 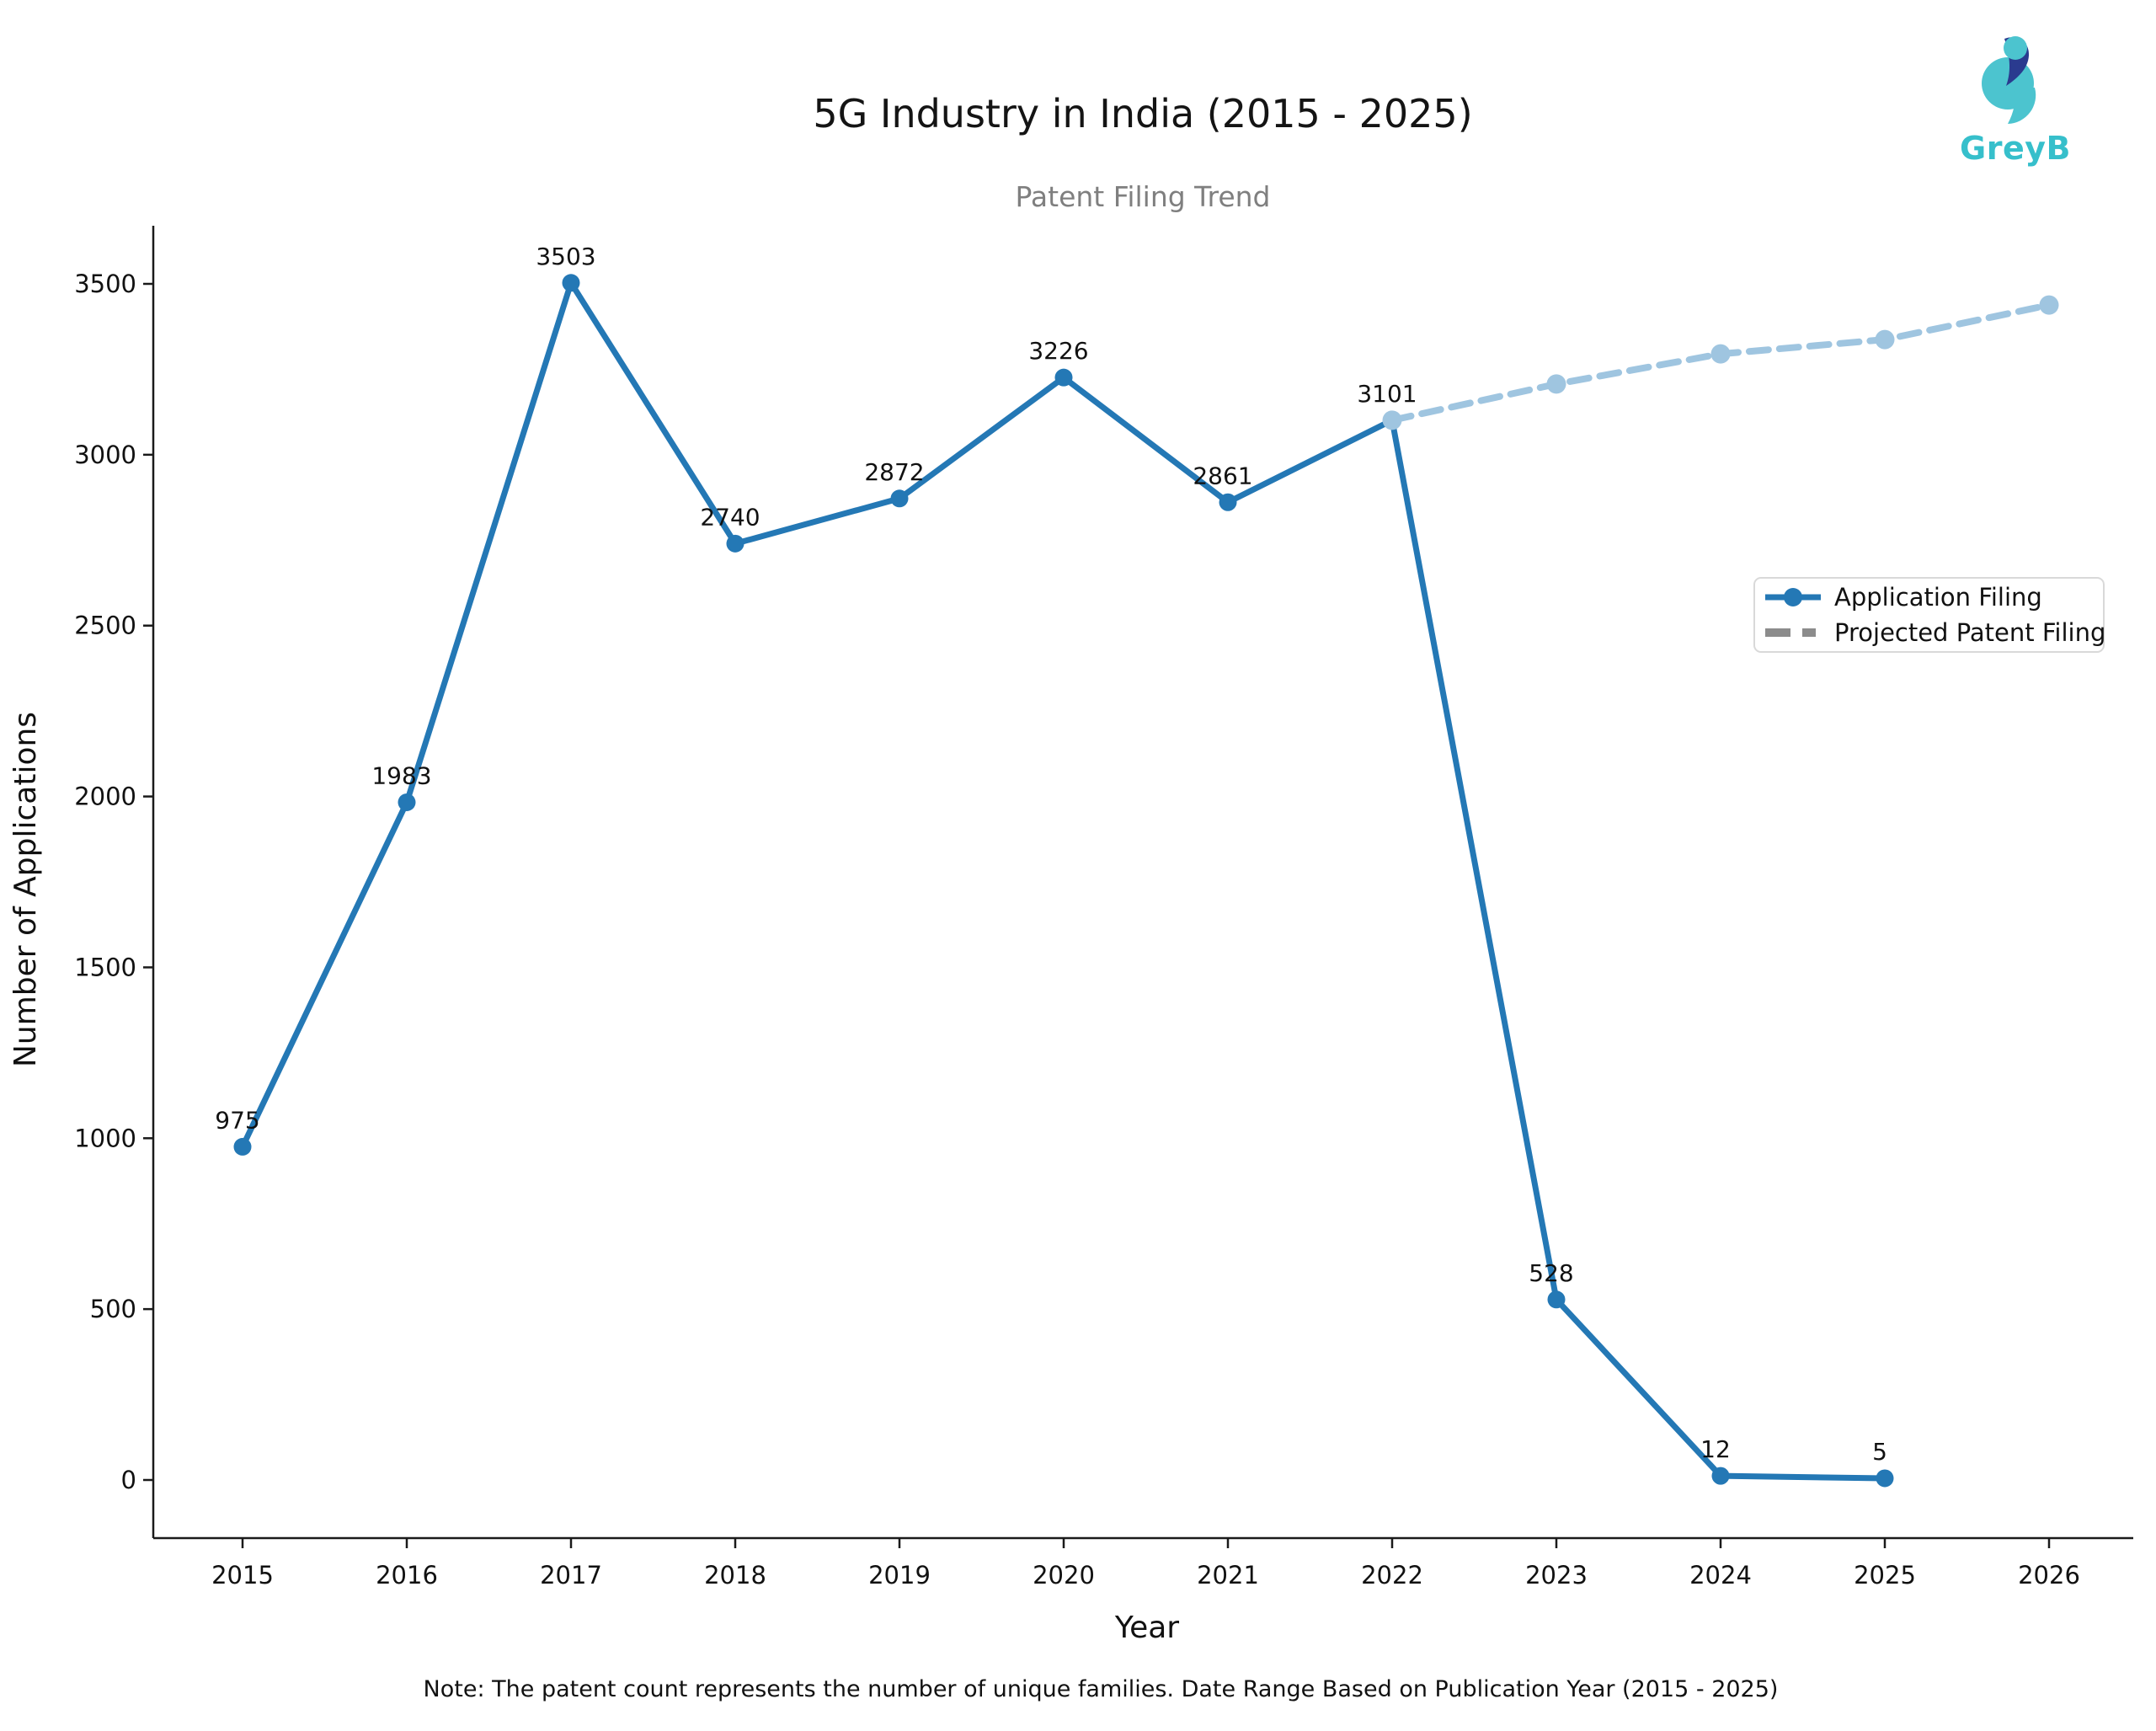 I want to click on value-label-2024: 12, so click(x=1715, y=1449).